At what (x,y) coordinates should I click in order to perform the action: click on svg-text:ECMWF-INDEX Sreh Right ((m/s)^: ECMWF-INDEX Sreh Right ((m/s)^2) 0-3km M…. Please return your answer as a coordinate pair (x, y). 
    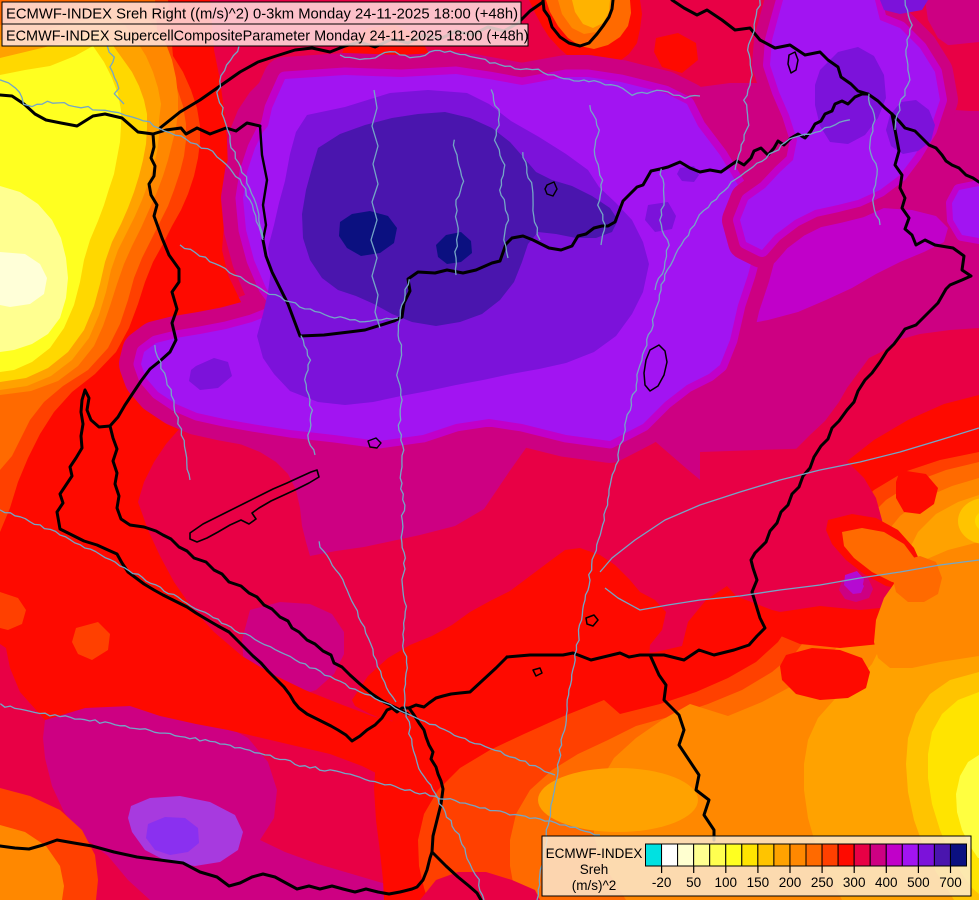
    Looking at the image, I should click on (262, 15).